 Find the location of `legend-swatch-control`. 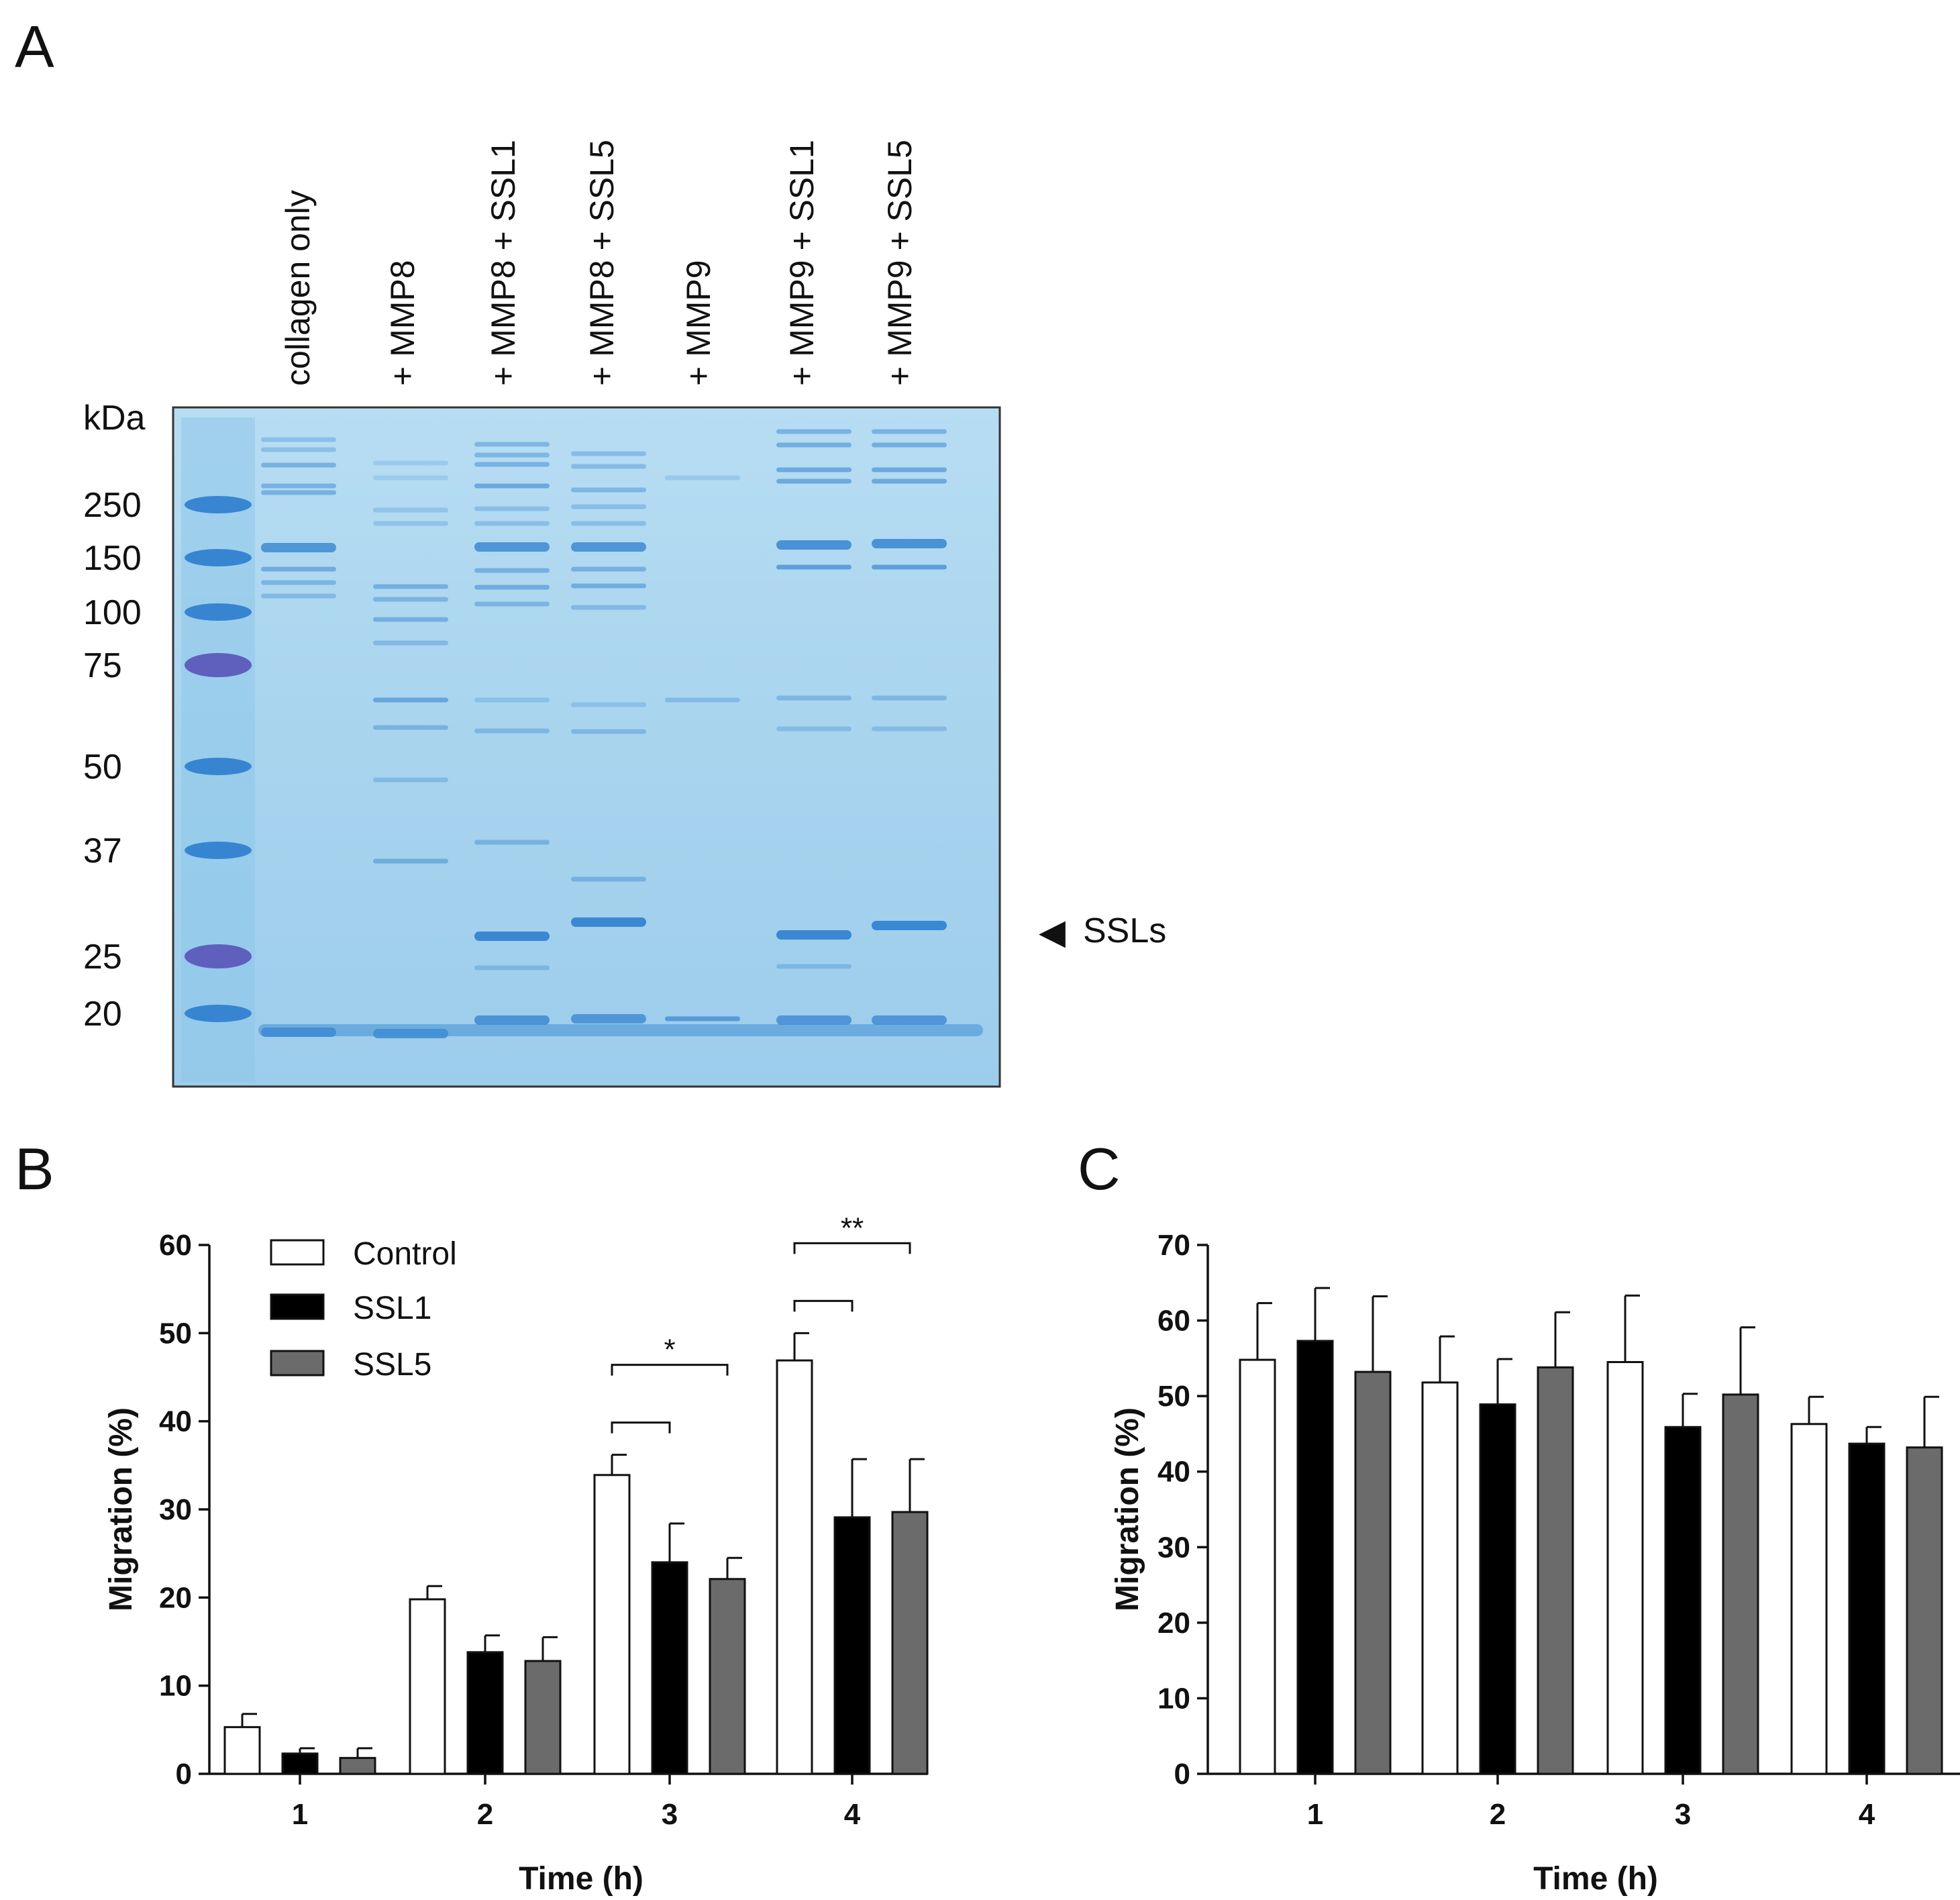

legend-swatch-control is located at coordinates (297, 1252).